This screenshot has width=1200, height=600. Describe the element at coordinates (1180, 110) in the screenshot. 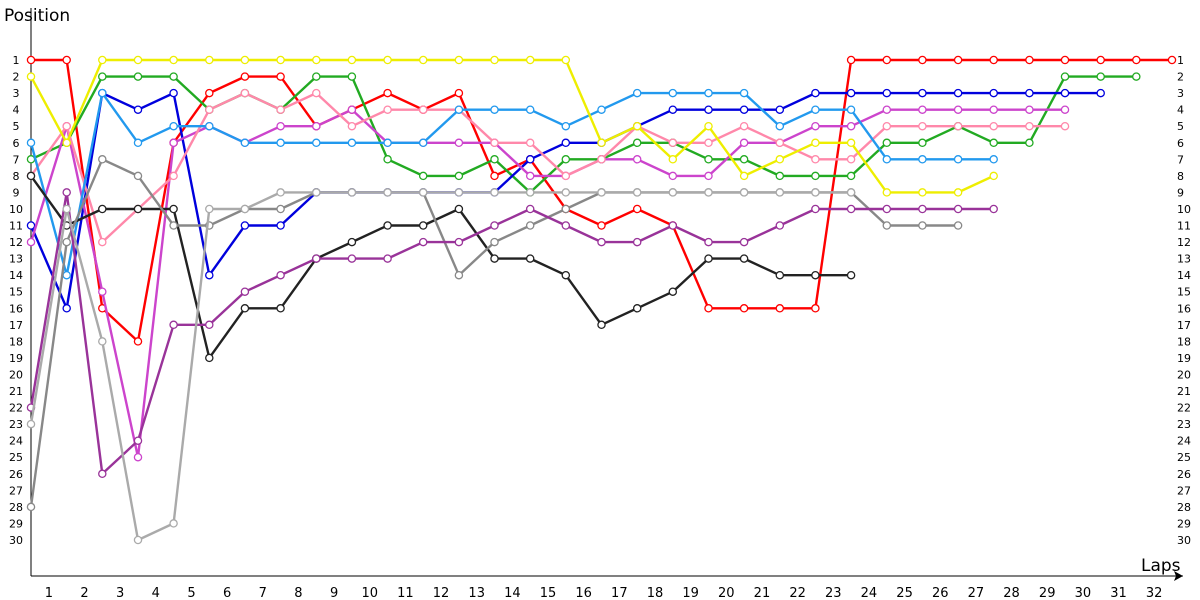

I see `y-tick-label-right: 4` at that location.